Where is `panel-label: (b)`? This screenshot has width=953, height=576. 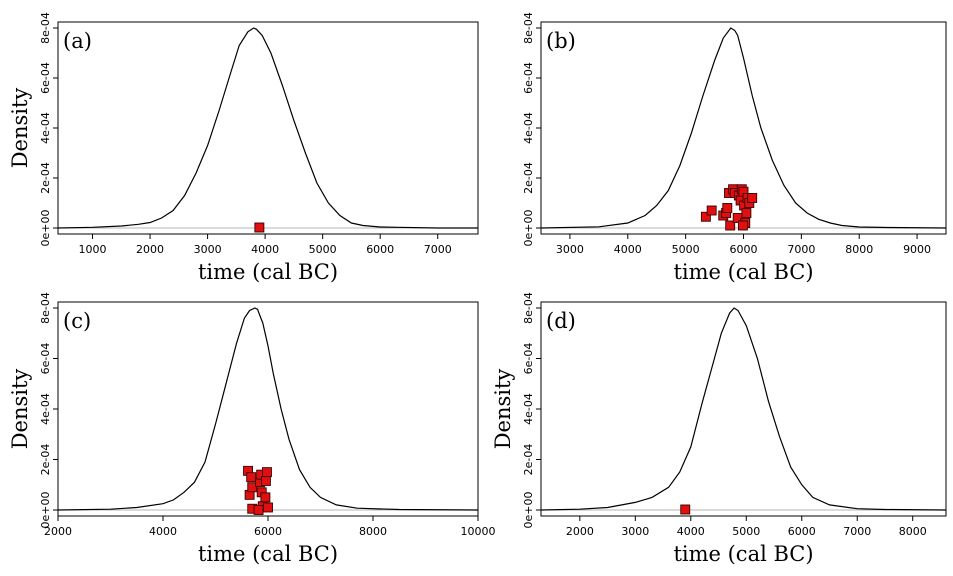 panel-label: (b) is located at coordinates (561, 41).